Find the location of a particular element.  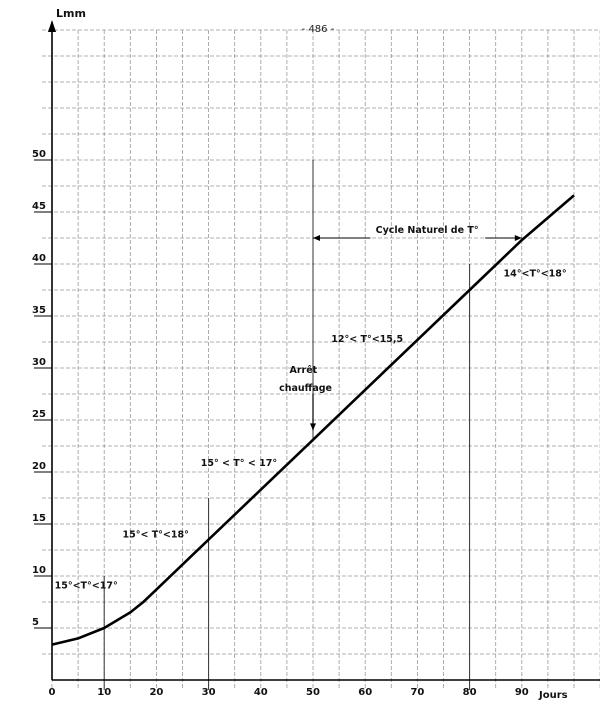

y-tick-label: 40 is located at coordinates (39, 258).